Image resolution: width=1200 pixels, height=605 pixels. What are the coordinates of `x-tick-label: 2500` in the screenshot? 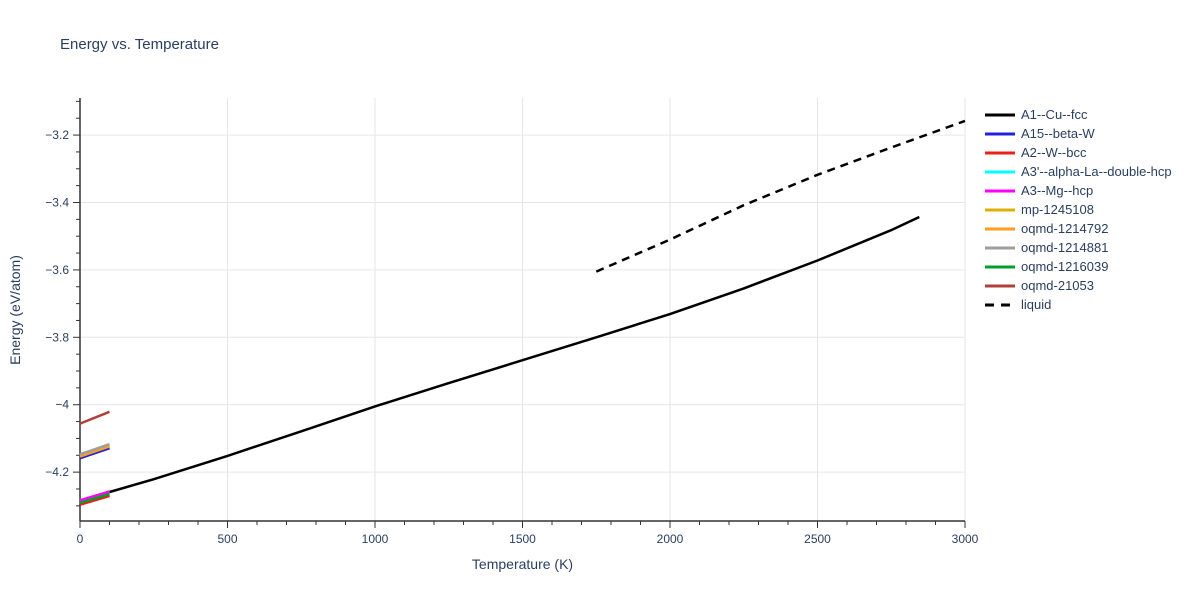 It's located at (817, 539).